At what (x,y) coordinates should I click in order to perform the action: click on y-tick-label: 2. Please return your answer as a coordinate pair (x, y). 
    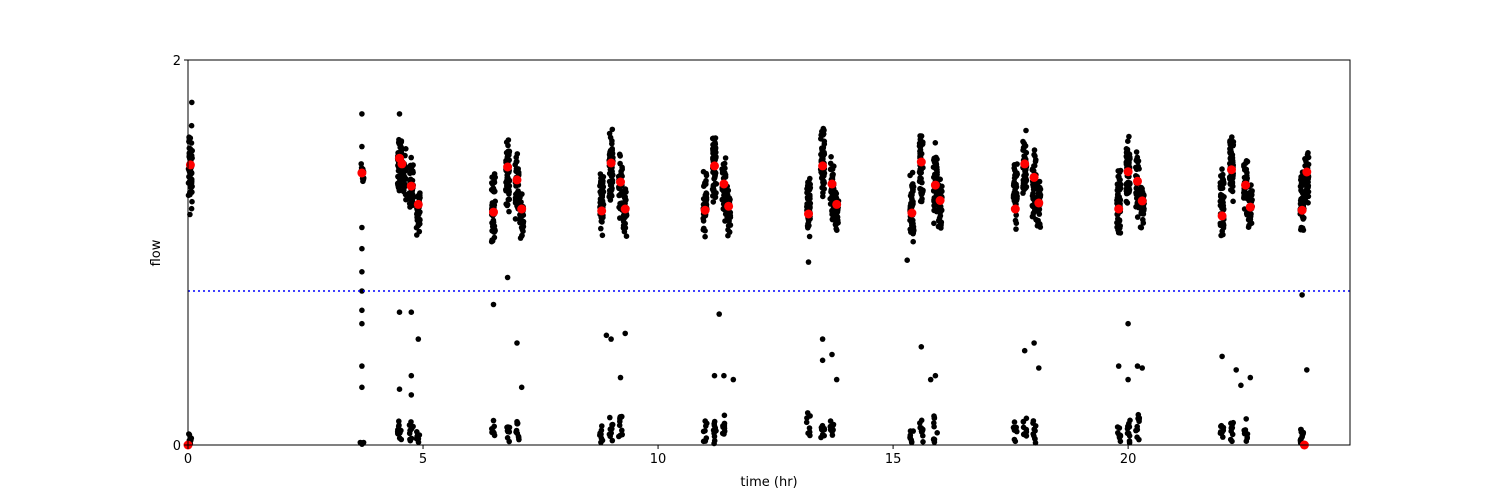
    Looking at the image, I should click on (177, 61).